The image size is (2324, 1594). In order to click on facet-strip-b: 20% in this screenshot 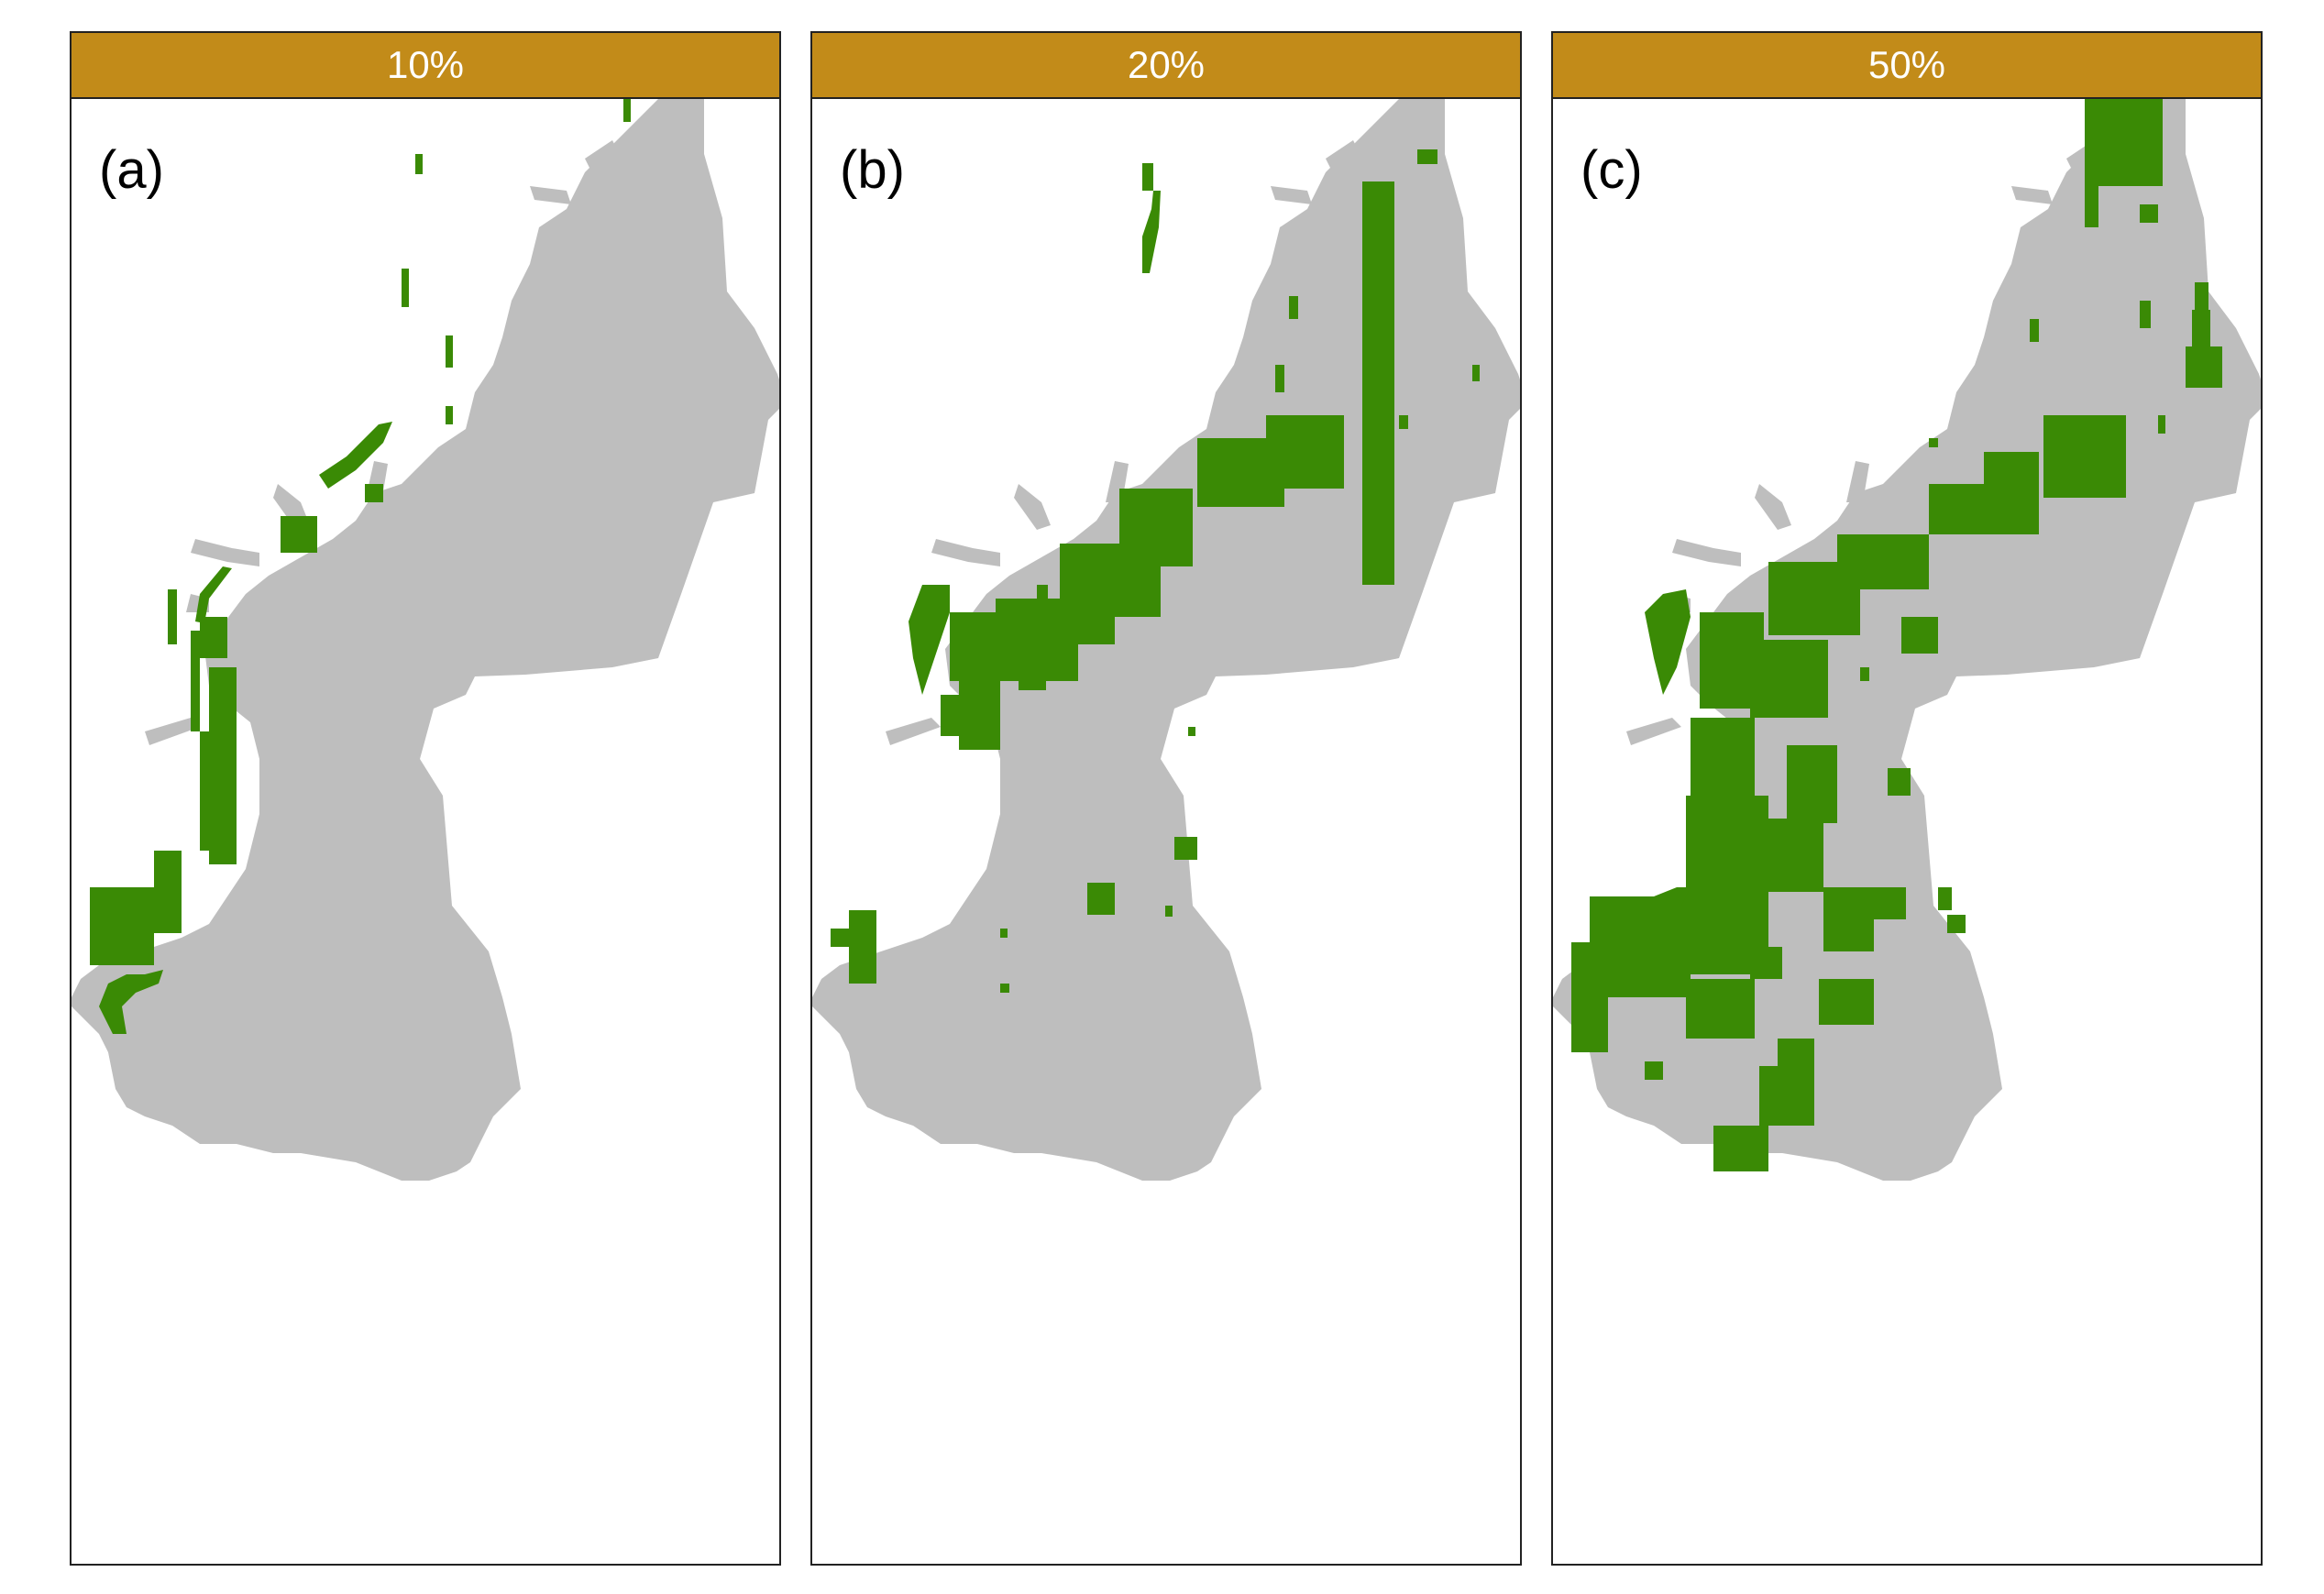, I will do `click(1166, 65)`.